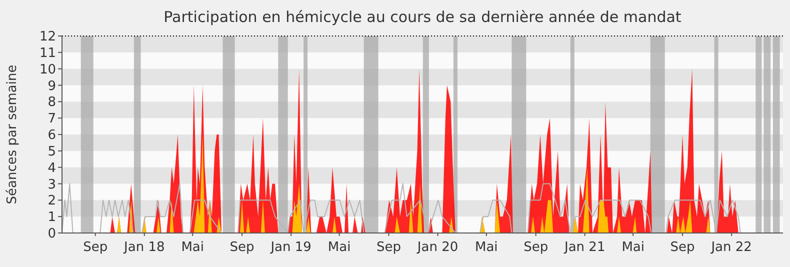 This screenshot has width=790, height=267. I want to click on x-tick-label: Jan 21, so click(585, 247).